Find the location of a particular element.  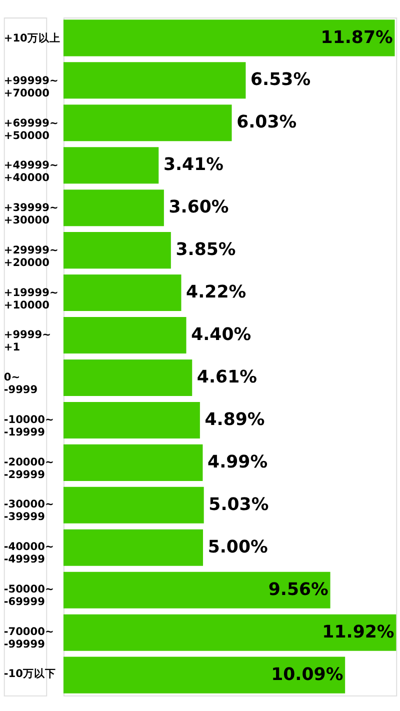

y-tick-label: +10万以上 is located at coordinates (32, 38).